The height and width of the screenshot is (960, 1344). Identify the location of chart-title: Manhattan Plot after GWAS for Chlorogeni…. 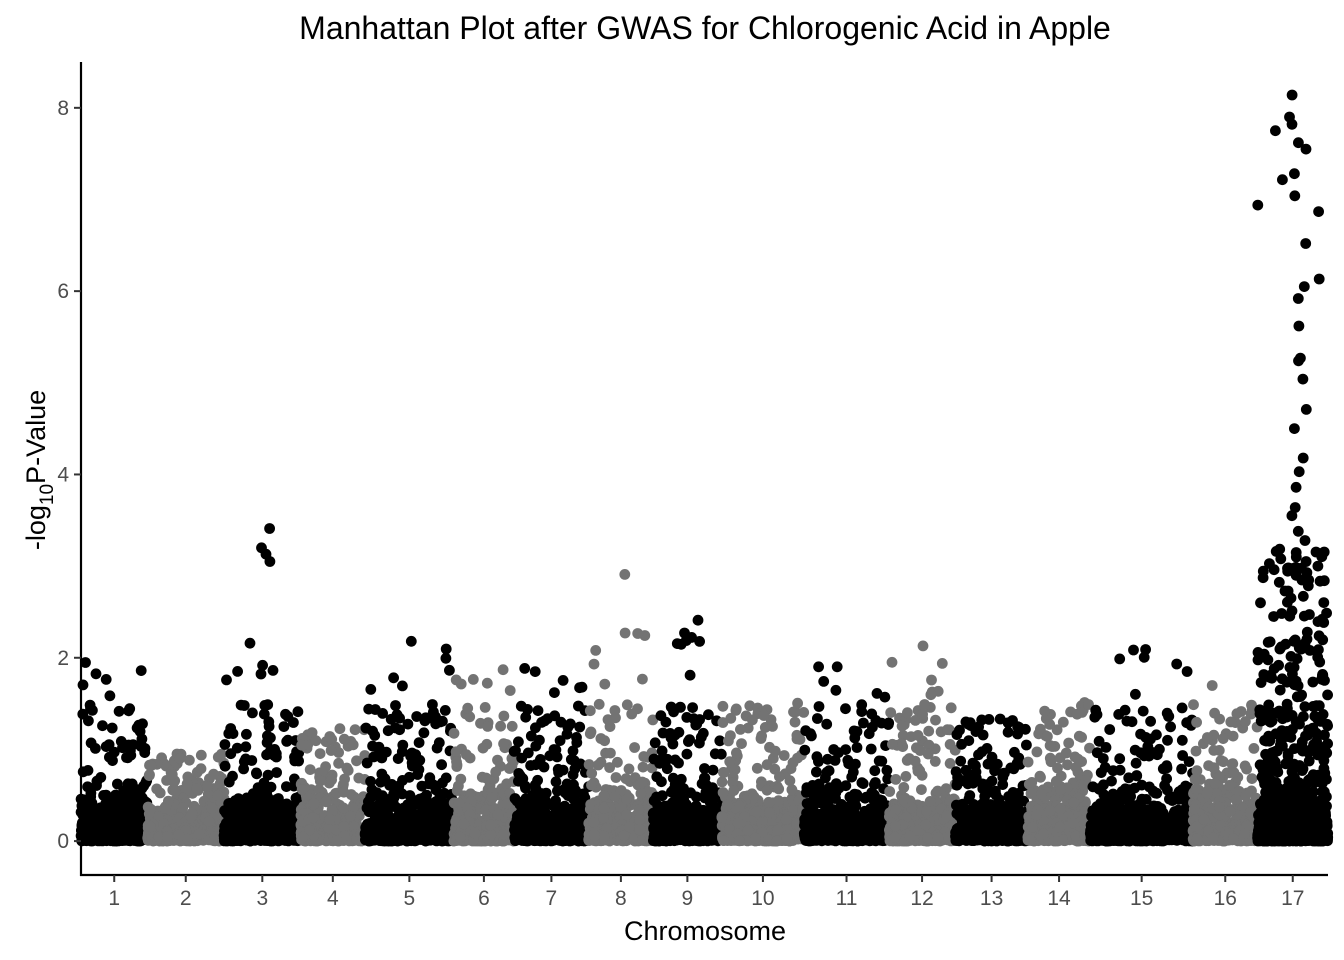
(705, 28).